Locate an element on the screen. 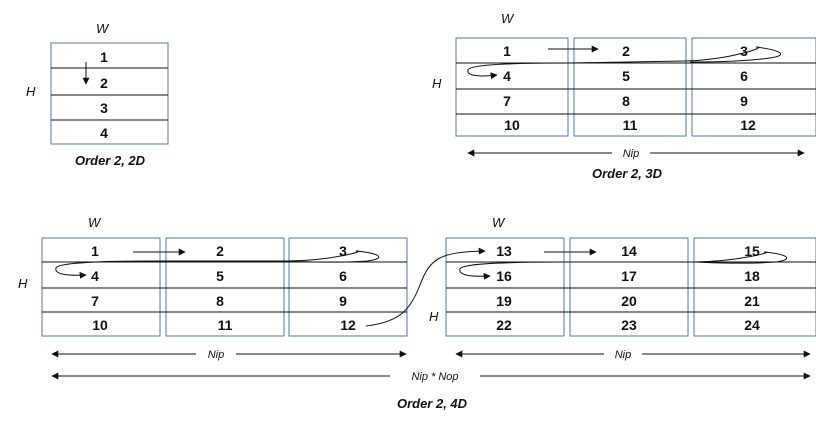  cell-3d: 7 is located at coordinates (507, 101).